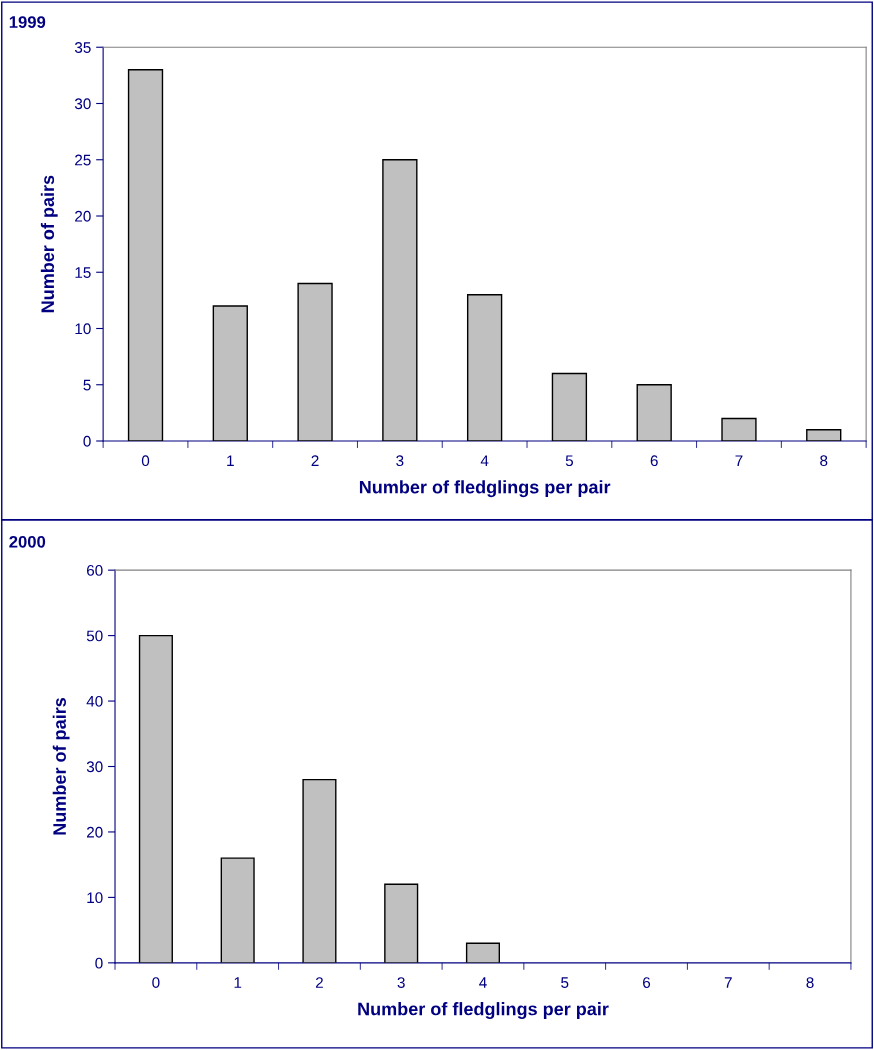 The image size is (874, 1050). I want to click on y-tick-label: 40, so click(94, 701).